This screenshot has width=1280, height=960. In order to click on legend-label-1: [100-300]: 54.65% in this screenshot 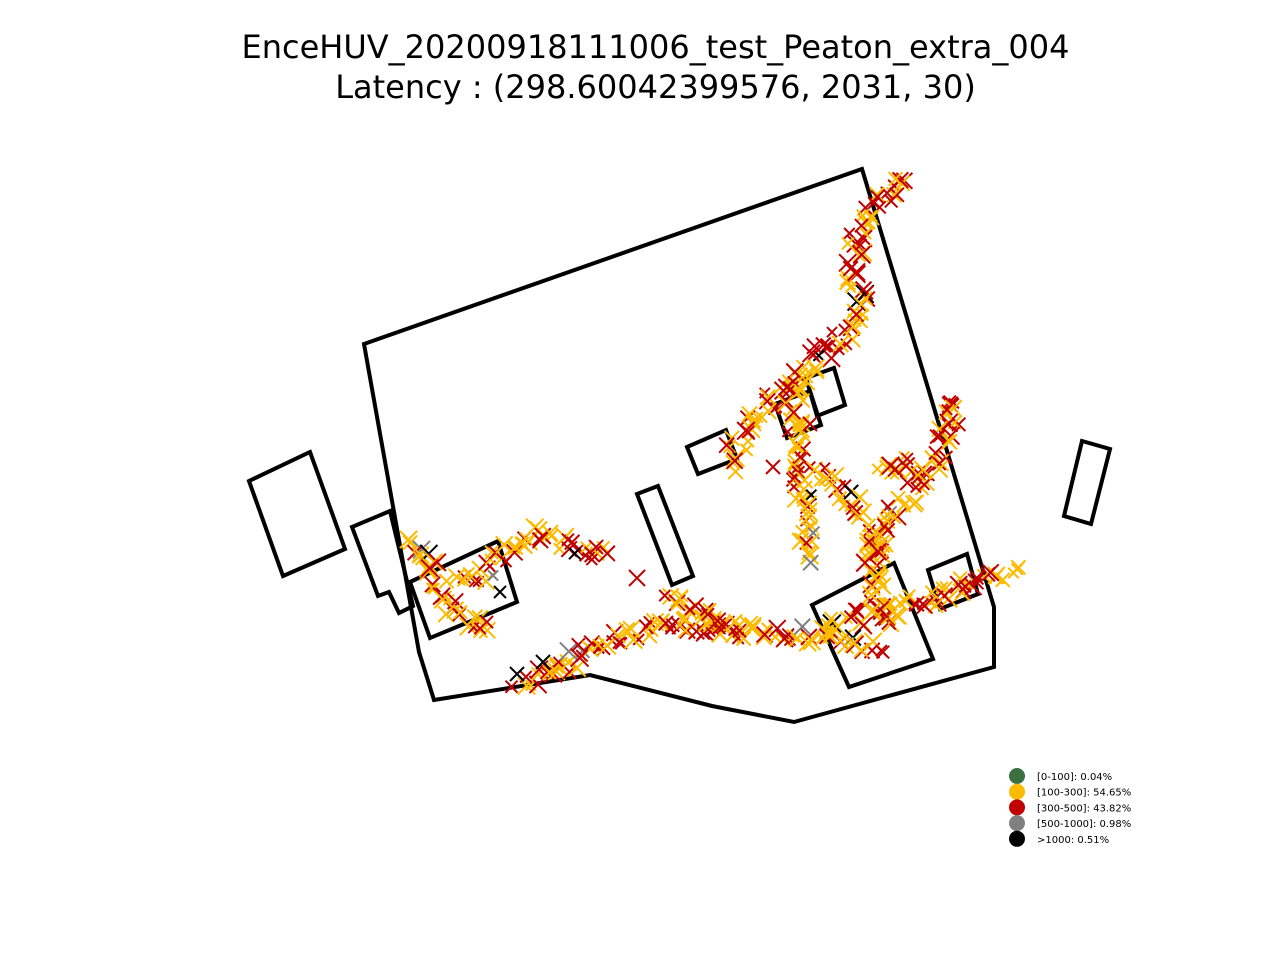, I will do `click(1084, 793)`.